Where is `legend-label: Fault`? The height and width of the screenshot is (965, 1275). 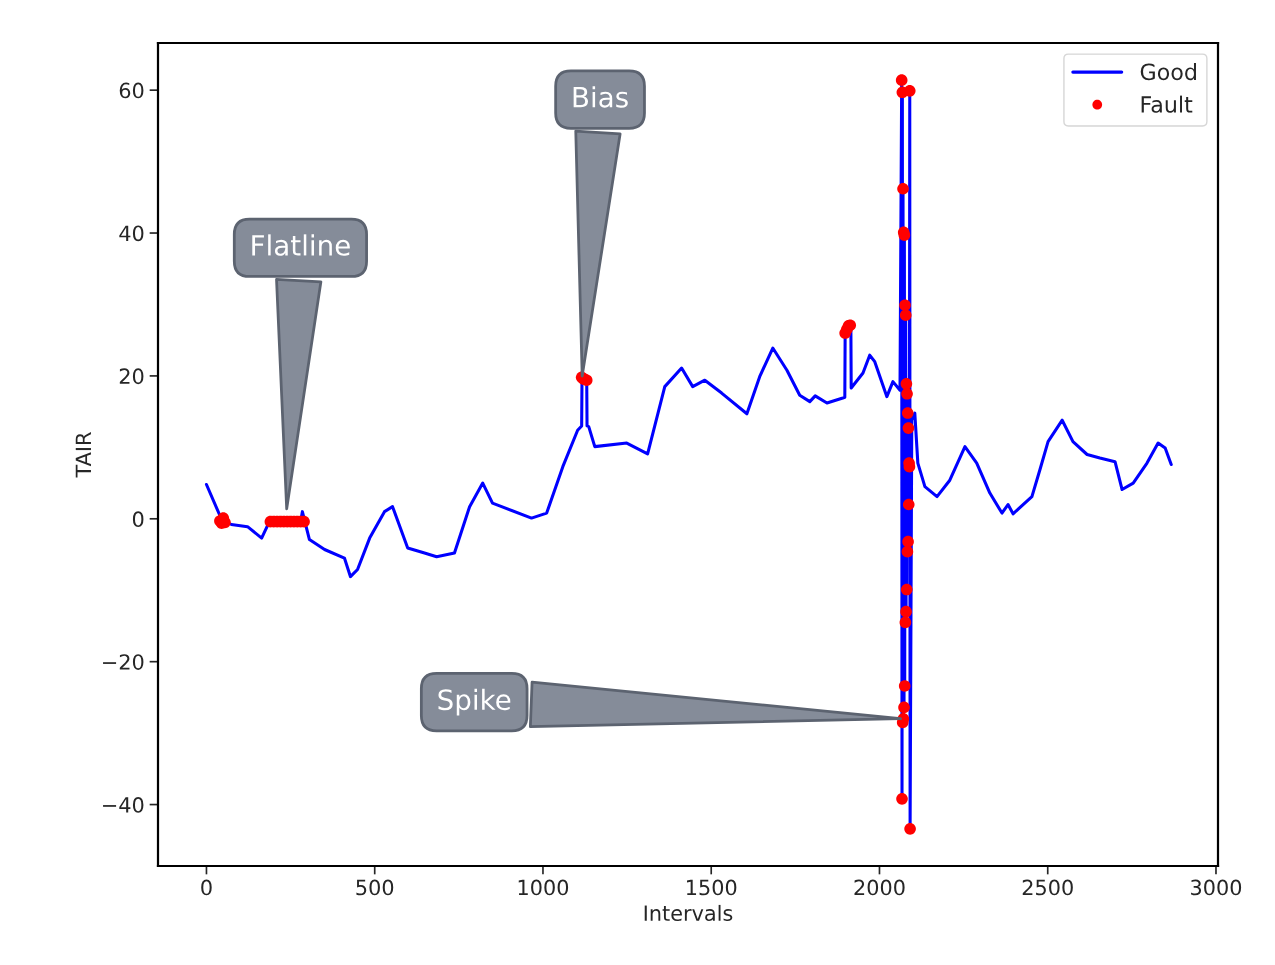 legend-label: Fault is located at coordinates (1167, 104).